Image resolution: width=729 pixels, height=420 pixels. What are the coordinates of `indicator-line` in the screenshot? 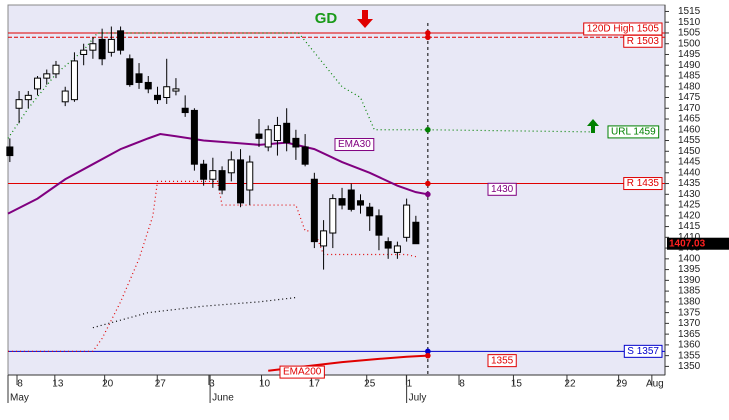 It's located at (218, 174).